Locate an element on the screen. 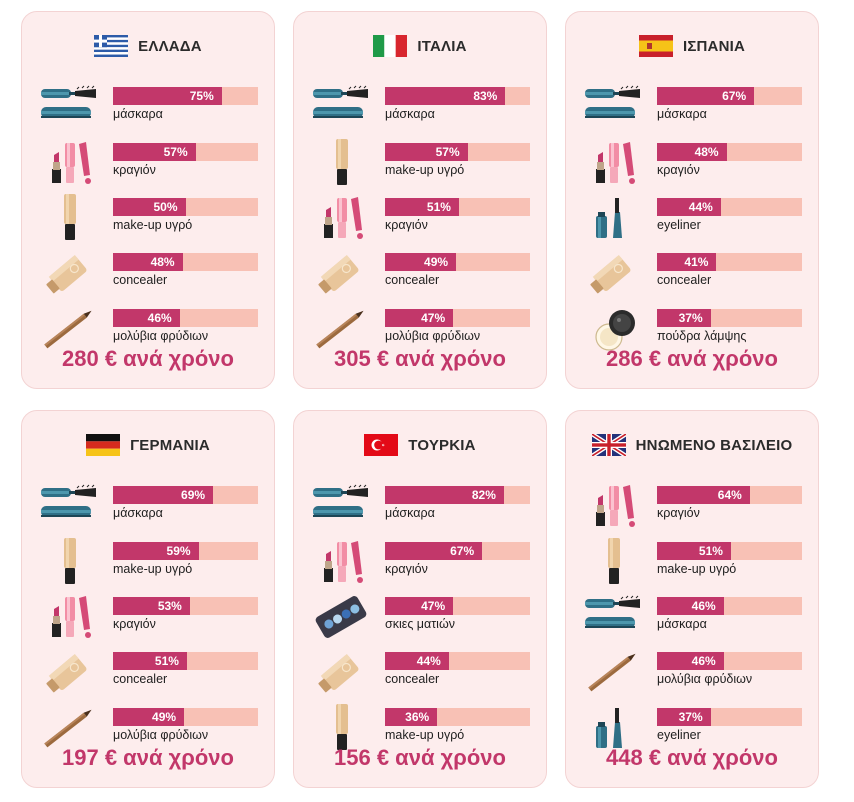  data-label: 83% is located at coordinates (485, 96).